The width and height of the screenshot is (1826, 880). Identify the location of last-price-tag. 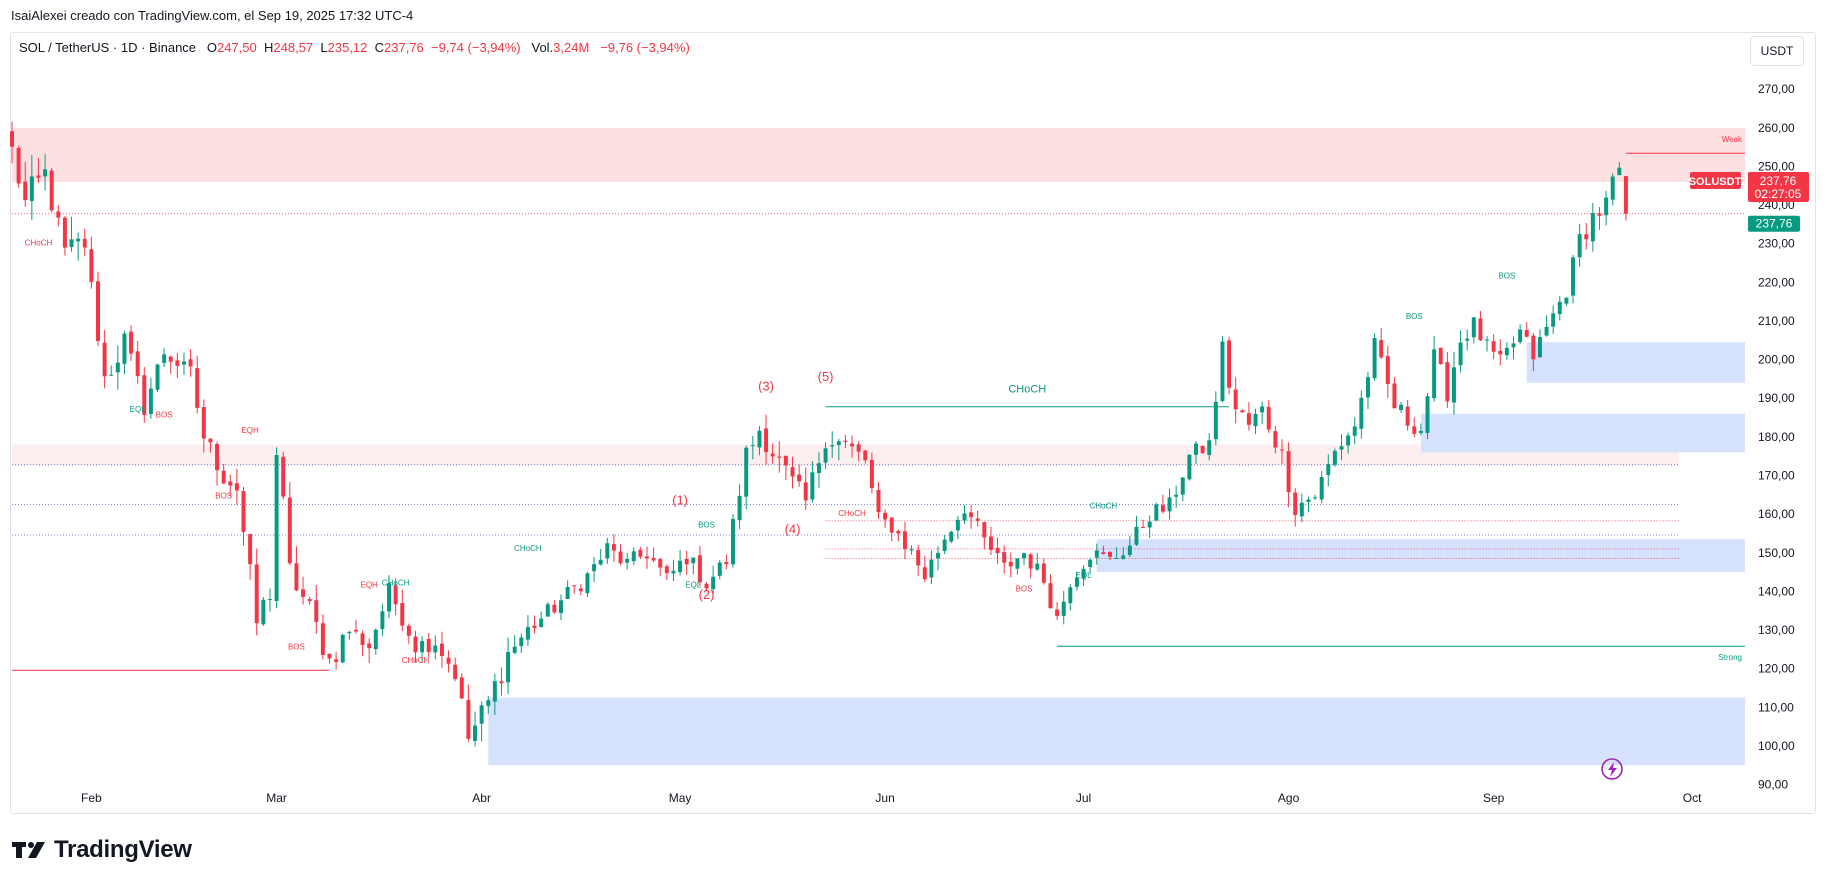
(1778, 187).